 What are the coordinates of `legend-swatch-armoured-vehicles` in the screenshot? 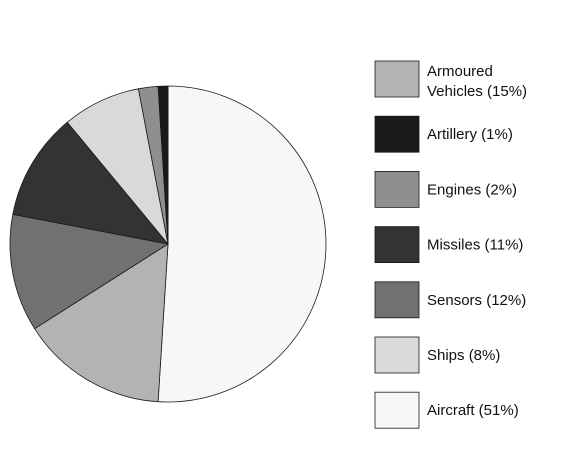 It's located at (397, 79).